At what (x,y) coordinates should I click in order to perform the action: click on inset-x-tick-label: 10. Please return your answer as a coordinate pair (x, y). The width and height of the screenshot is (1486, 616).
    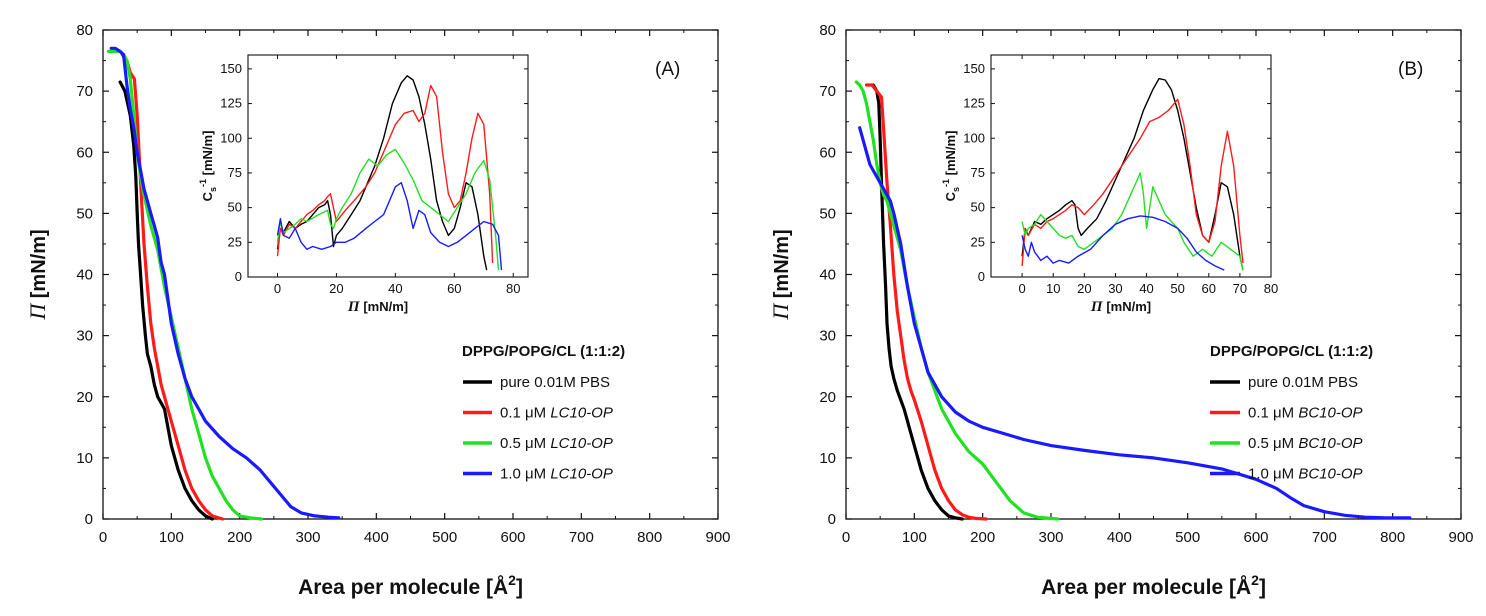
    Looking at the image, I should click on (1053, 288).